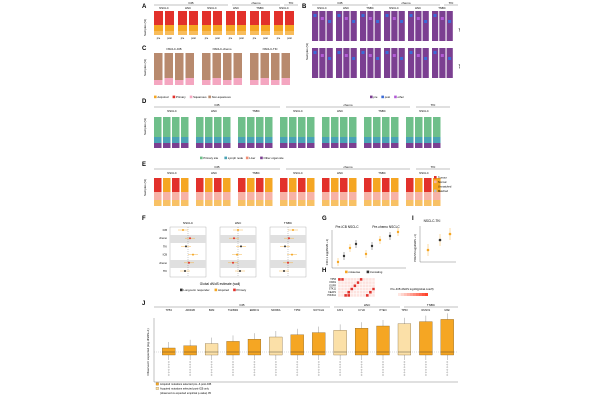  I want to click on panel-g-letter: G, so click(324, 219).